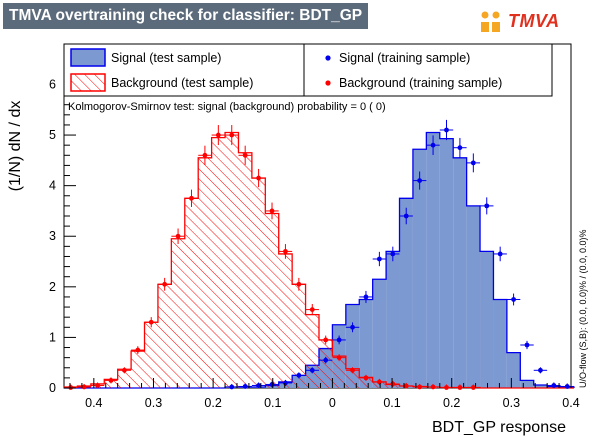 Image resolution: width=596 pixels, height=440 pixels. I want to click on x-tick-label: 0.3, so click(511, 403).